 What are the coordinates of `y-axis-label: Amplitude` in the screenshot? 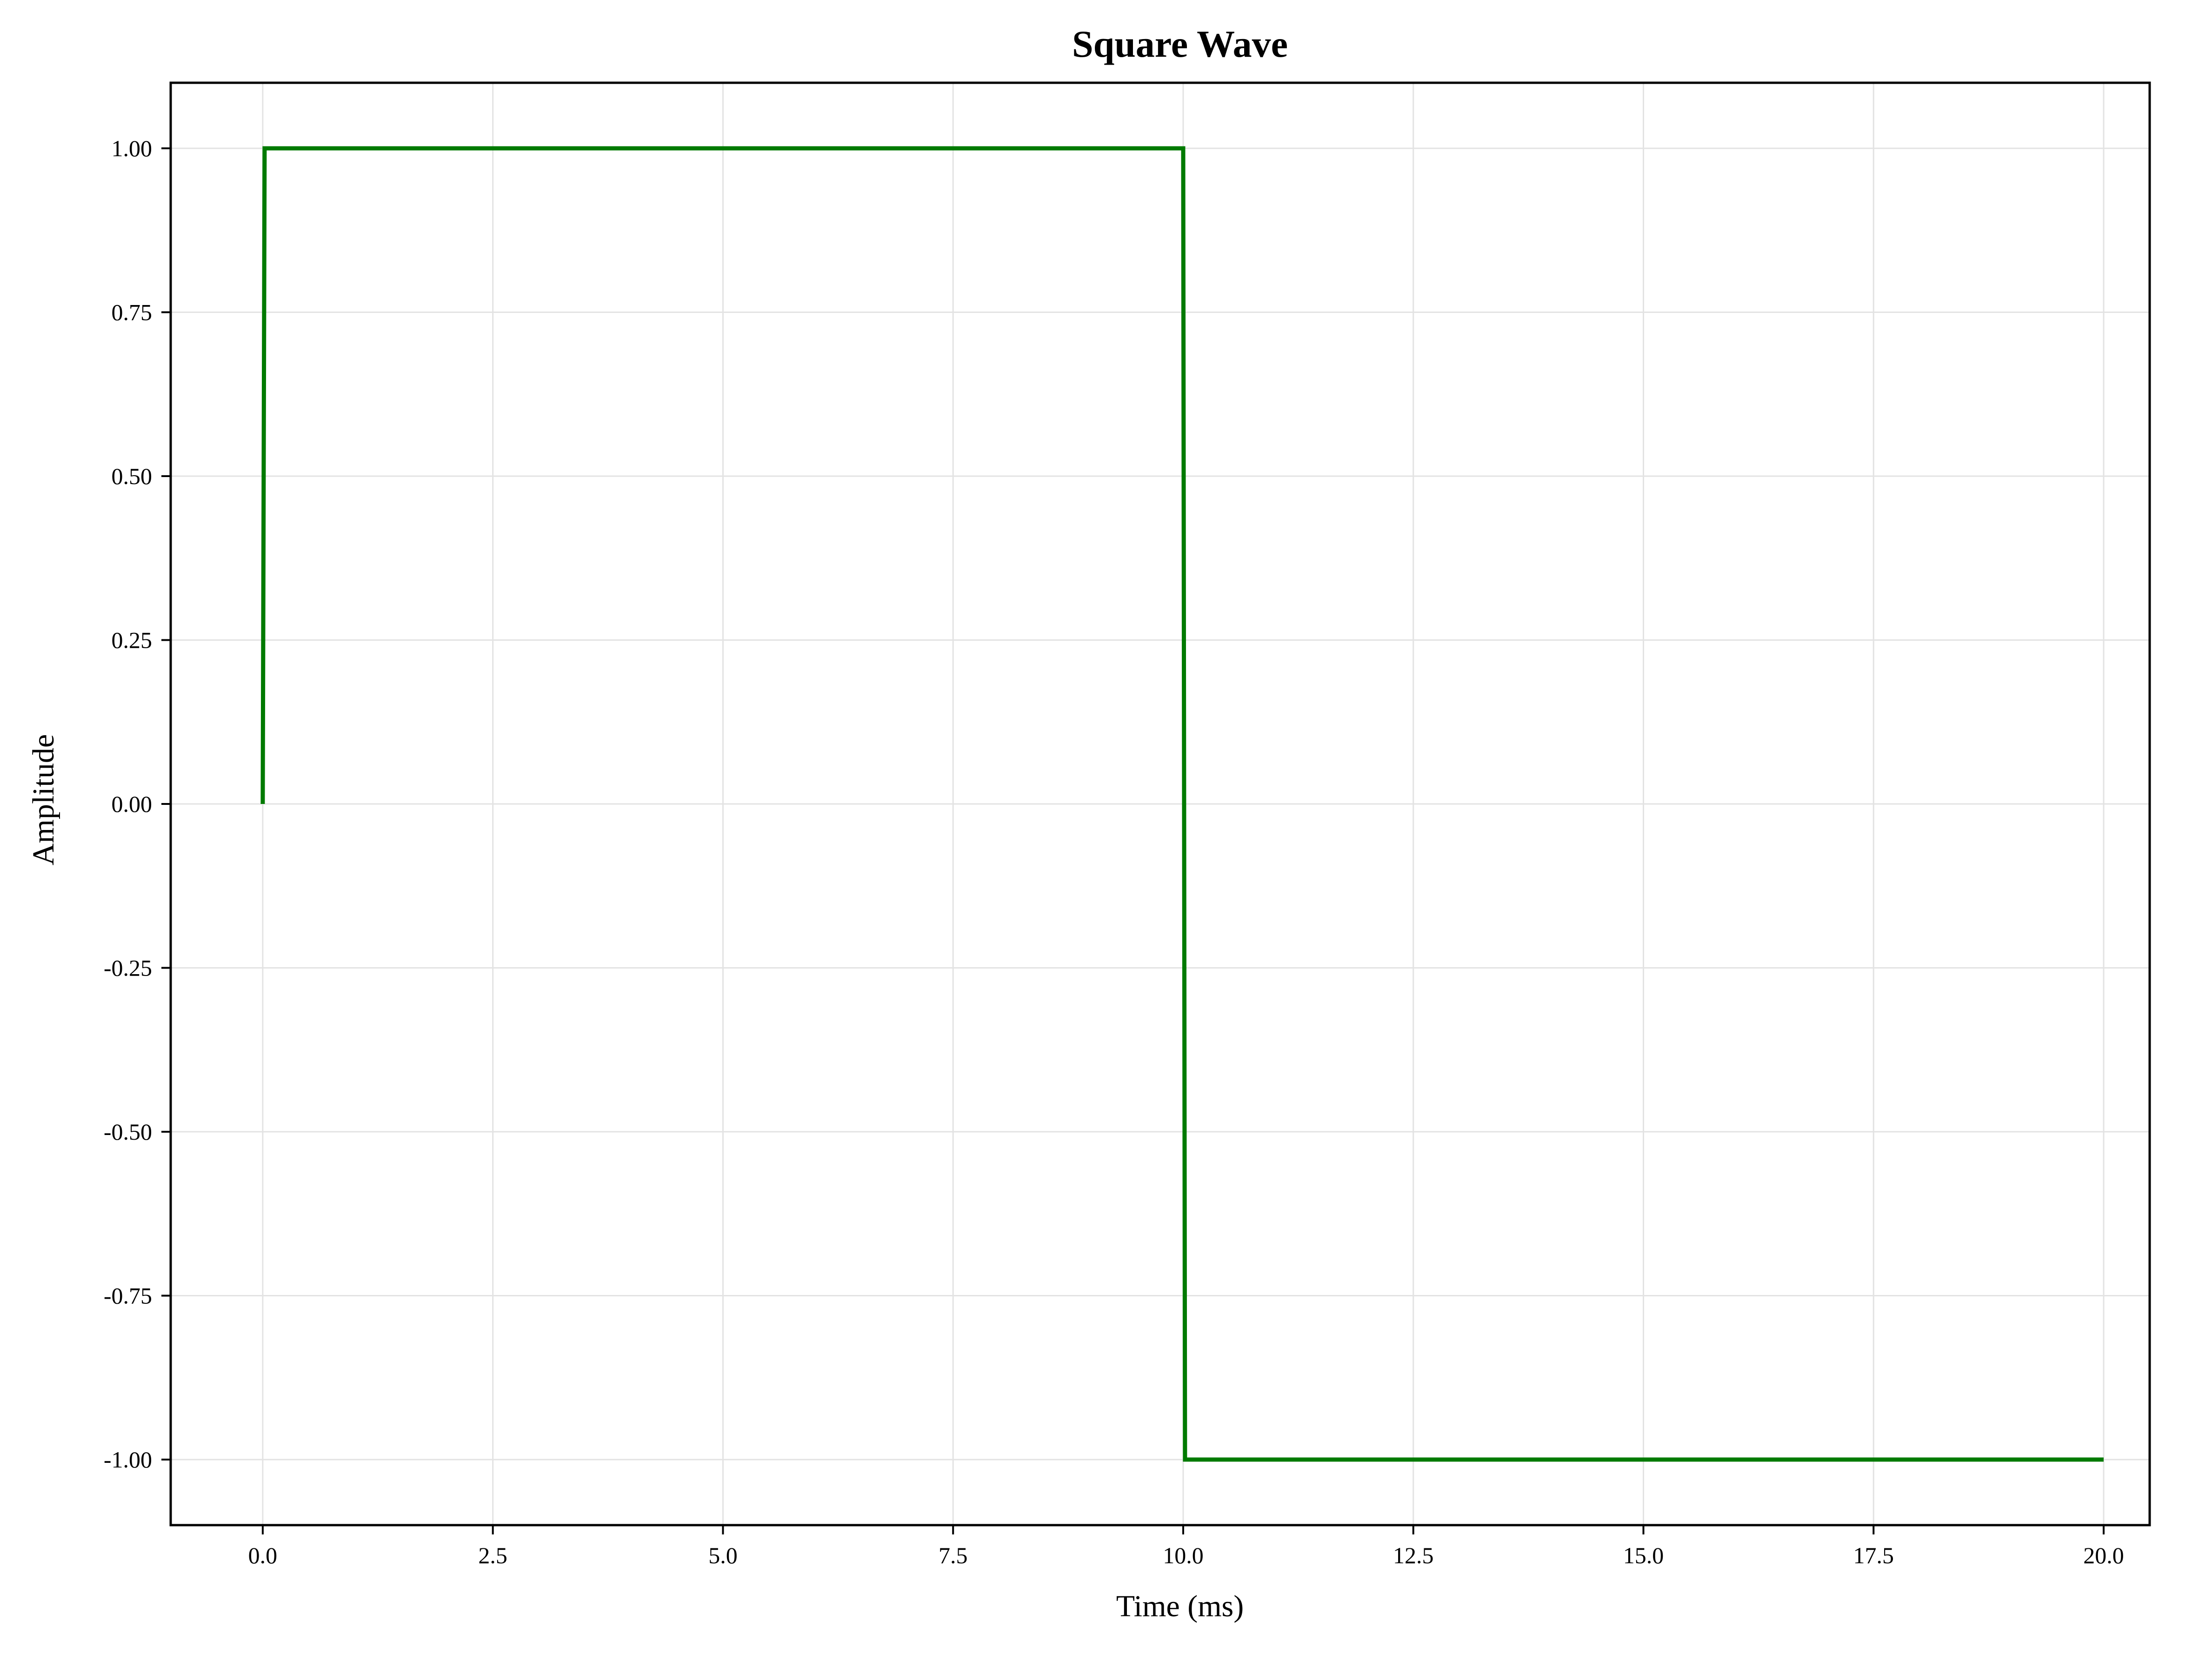 It's located at (43, 799).